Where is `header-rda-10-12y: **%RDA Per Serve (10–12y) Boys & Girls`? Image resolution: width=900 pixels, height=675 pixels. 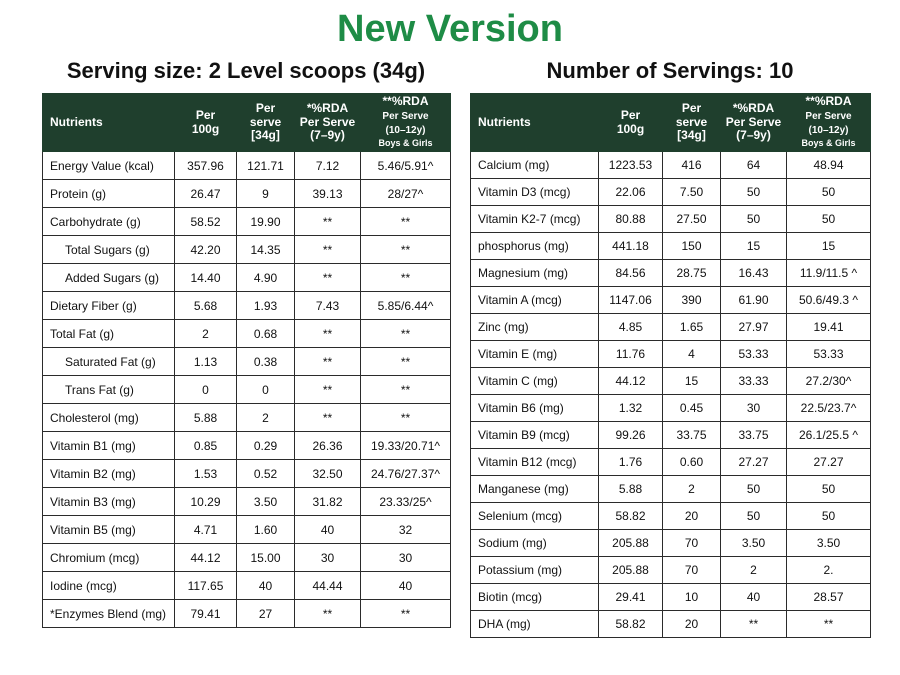
header-rda-10-12y: **%RDA Per Serve (10–12y) Boys & Girls is located at coordinates (405, 122).